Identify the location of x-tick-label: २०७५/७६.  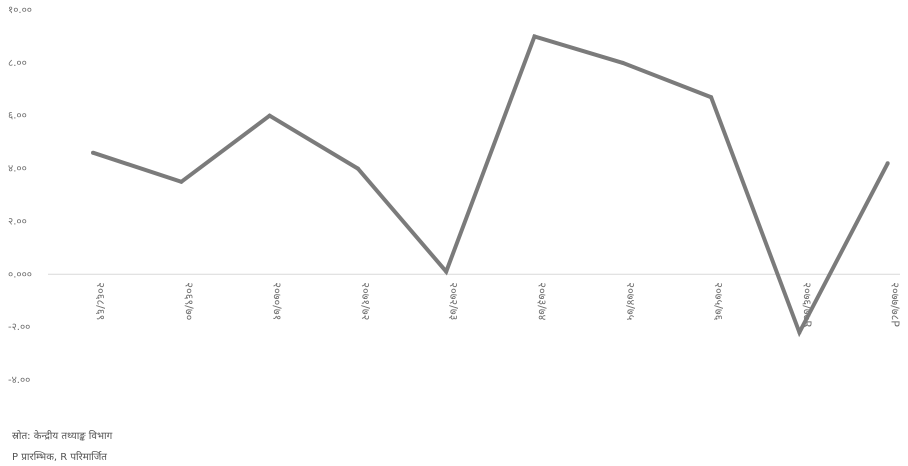
(718, 301).